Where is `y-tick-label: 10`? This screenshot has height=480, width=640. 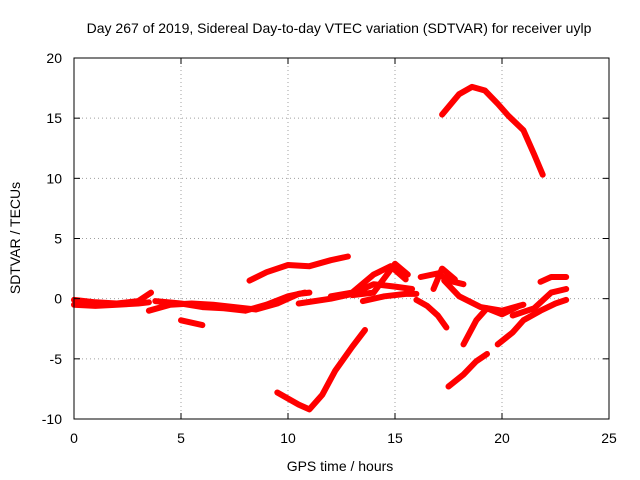 y-tick-label: 10 is located at coordinates (54, 178).